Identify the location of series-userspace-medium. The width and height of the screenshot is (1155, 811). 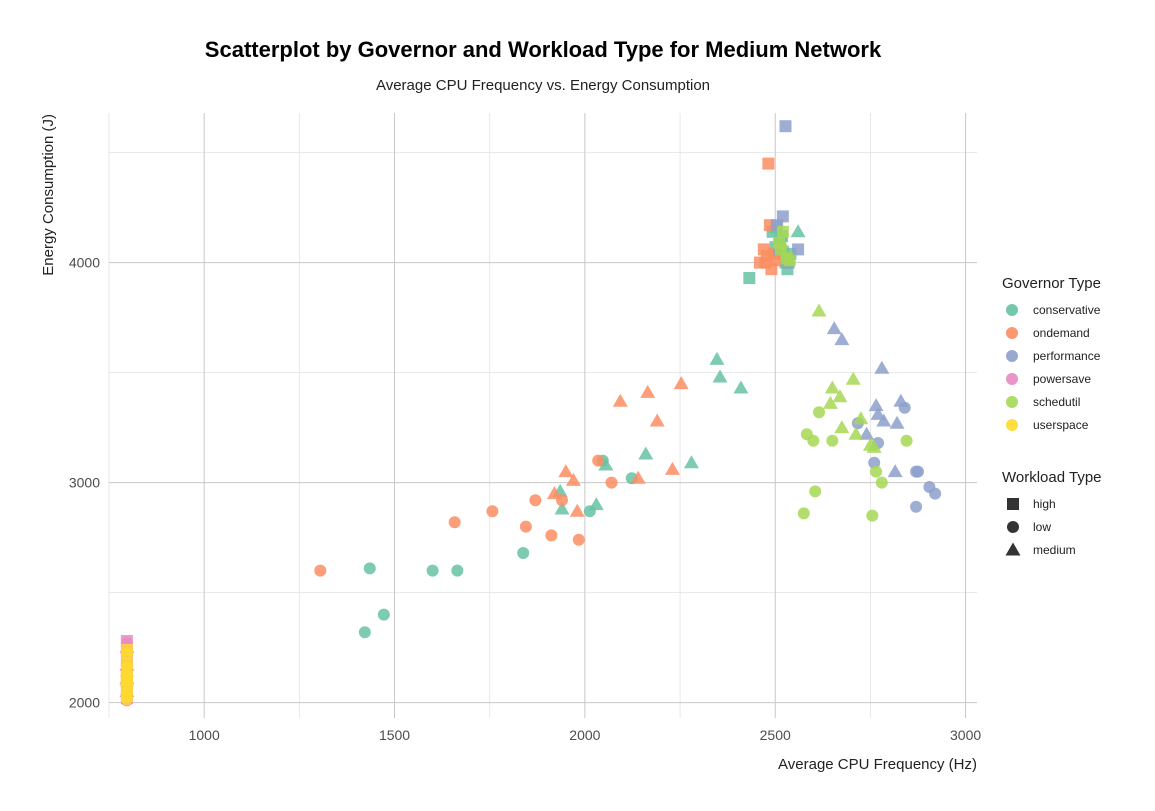
(127, 675).